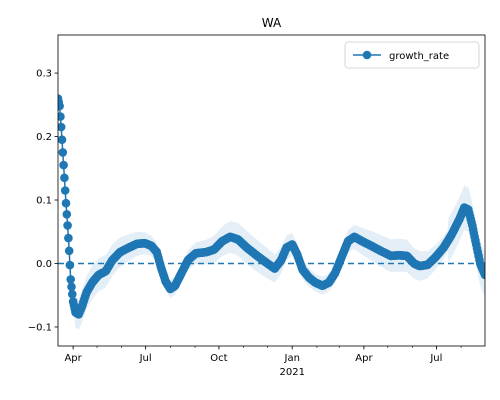  What do you see at coordinates (367, 55) in the screenshot?
I see `legend-marker-swatch` at bounding box center [367, 55].